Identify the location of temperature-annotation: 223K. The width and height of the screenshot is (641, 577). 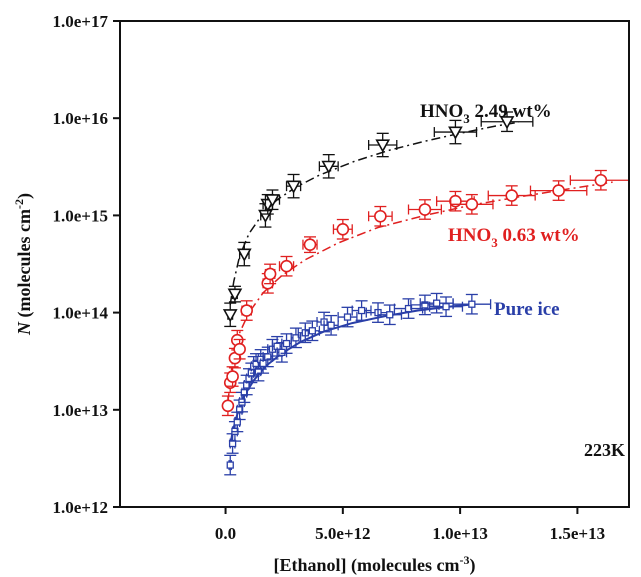
(604, 450).